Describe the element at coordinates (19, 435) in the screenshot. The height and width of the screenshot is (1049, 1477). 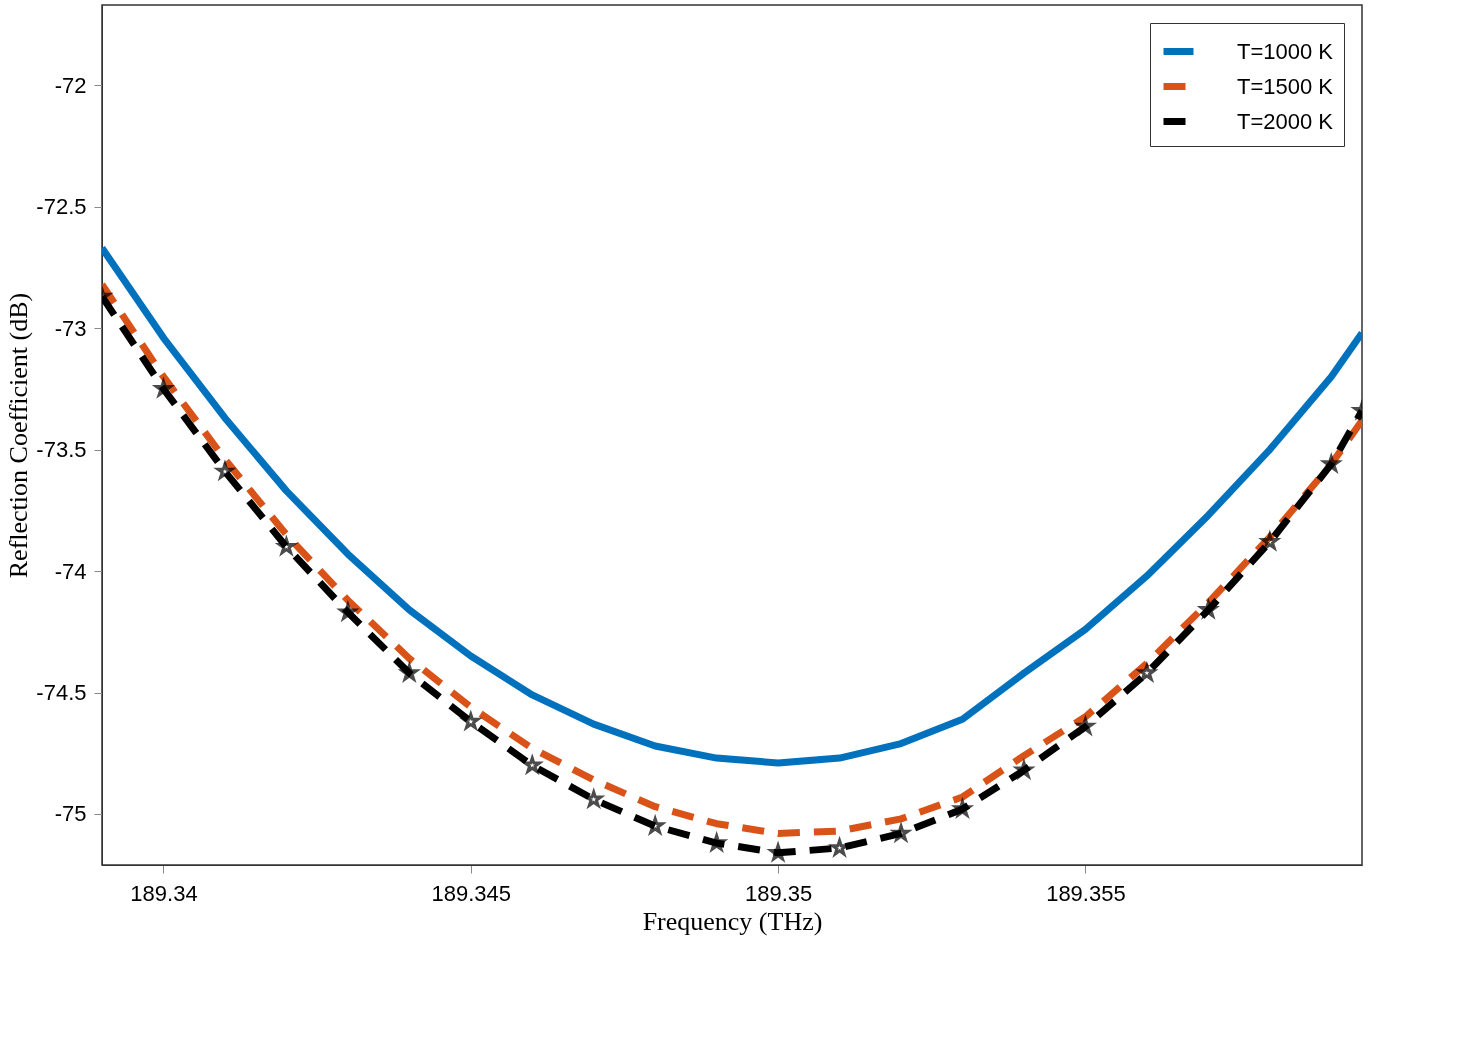
I see `y-axis-title: Reflection Coefficient (dB)` at that location.